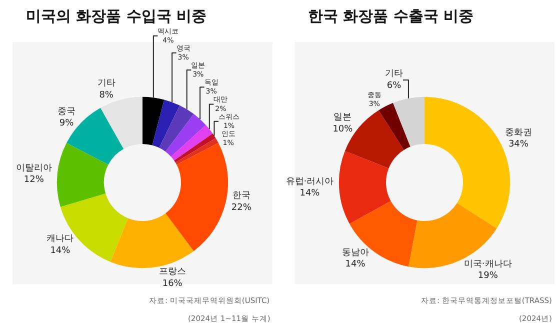  Describe the element at coordinates (310, 182) in the screenshot. I see `slice-label: 유럽·러시아` at that location.